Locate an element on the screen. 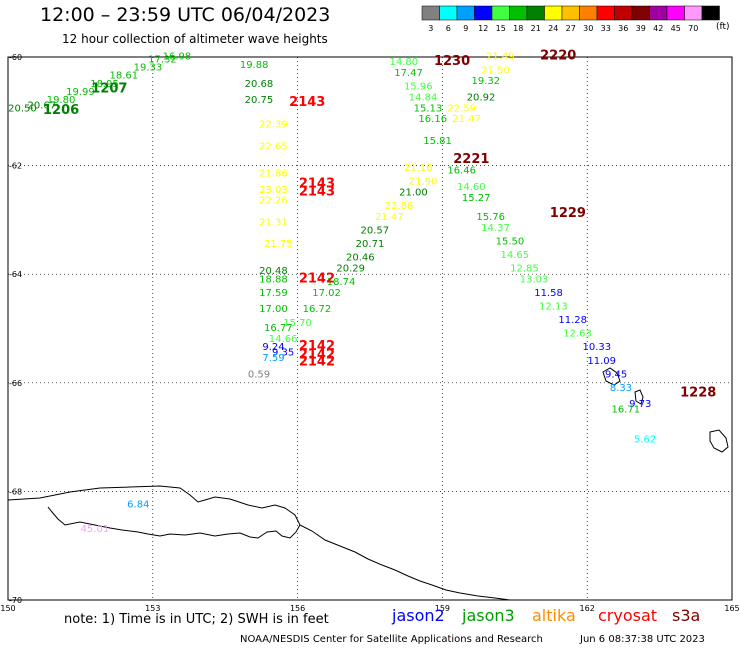 This screenshot has height=650, width=740. swh-value: 21.16 is located at coordinates (418, 168).